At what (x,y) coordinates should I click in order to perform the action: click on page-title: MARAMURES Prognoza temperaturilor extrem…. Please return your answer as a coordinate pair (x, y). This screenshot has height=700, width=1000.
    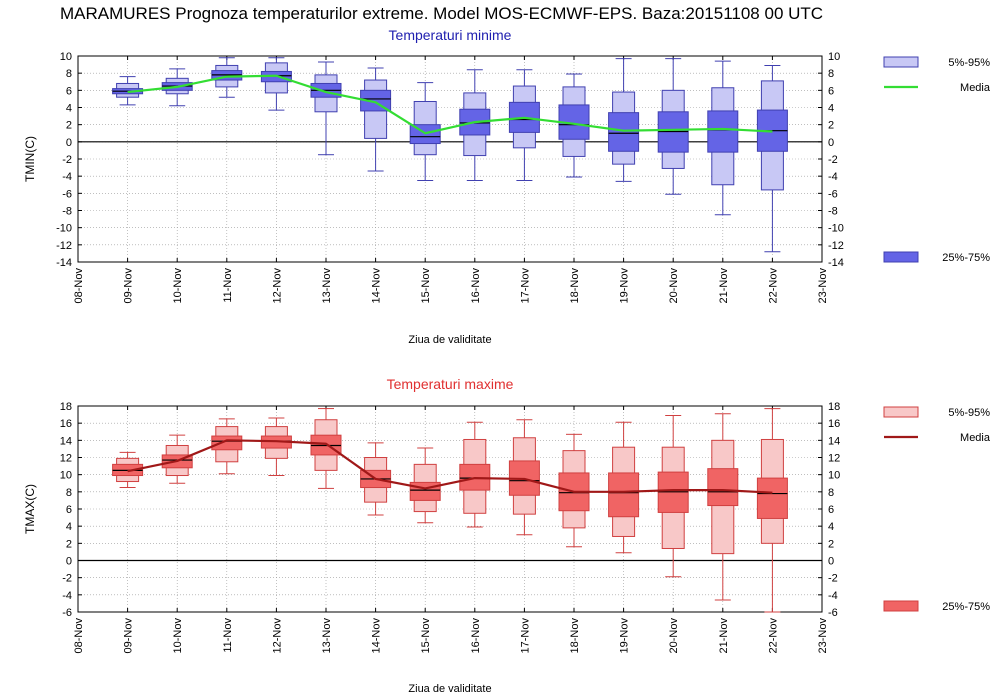
    Looking at the image, I should click on (442, 13).